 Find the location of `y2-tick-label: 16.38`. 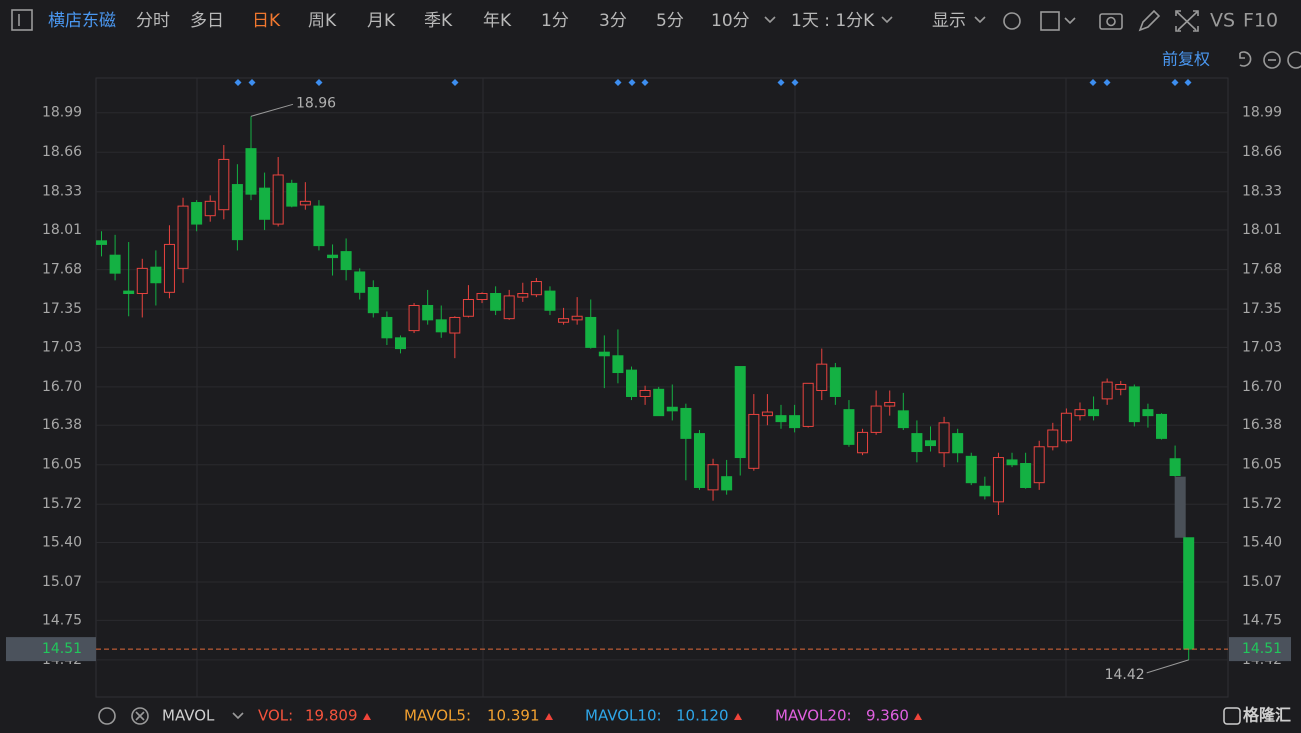

y2-tick-label: 16.38 is located at coordinates (1262, 425).